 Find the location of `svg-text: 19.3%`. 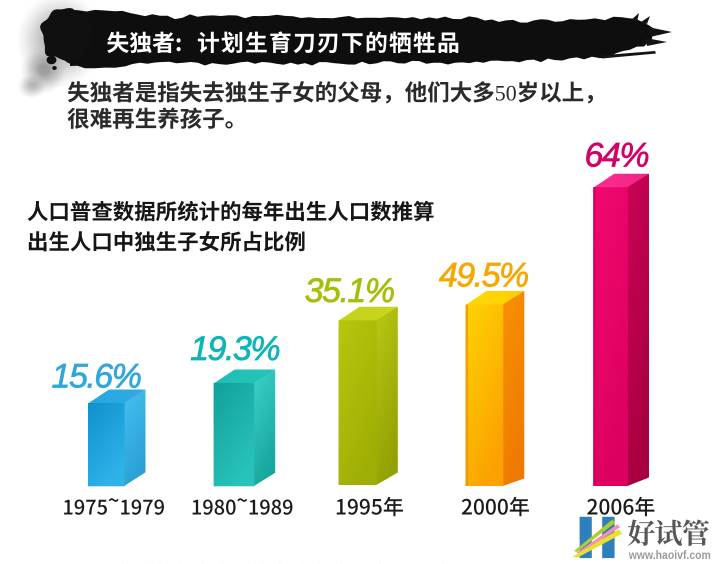

svg-text: 19.3% is located at coordinates (234, 349).